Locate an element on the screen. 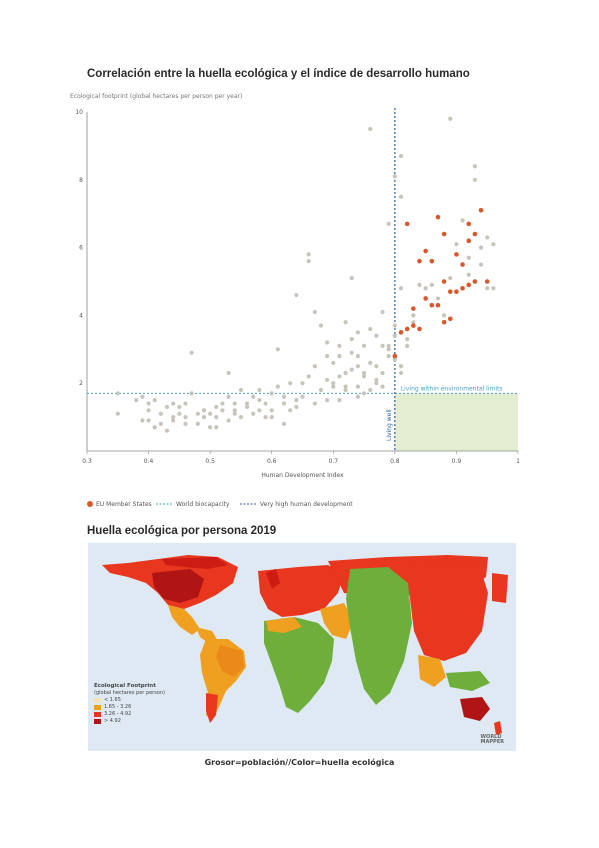 This screenshot has height=848, width=599. china-shape is located at coordinates (449, 611).